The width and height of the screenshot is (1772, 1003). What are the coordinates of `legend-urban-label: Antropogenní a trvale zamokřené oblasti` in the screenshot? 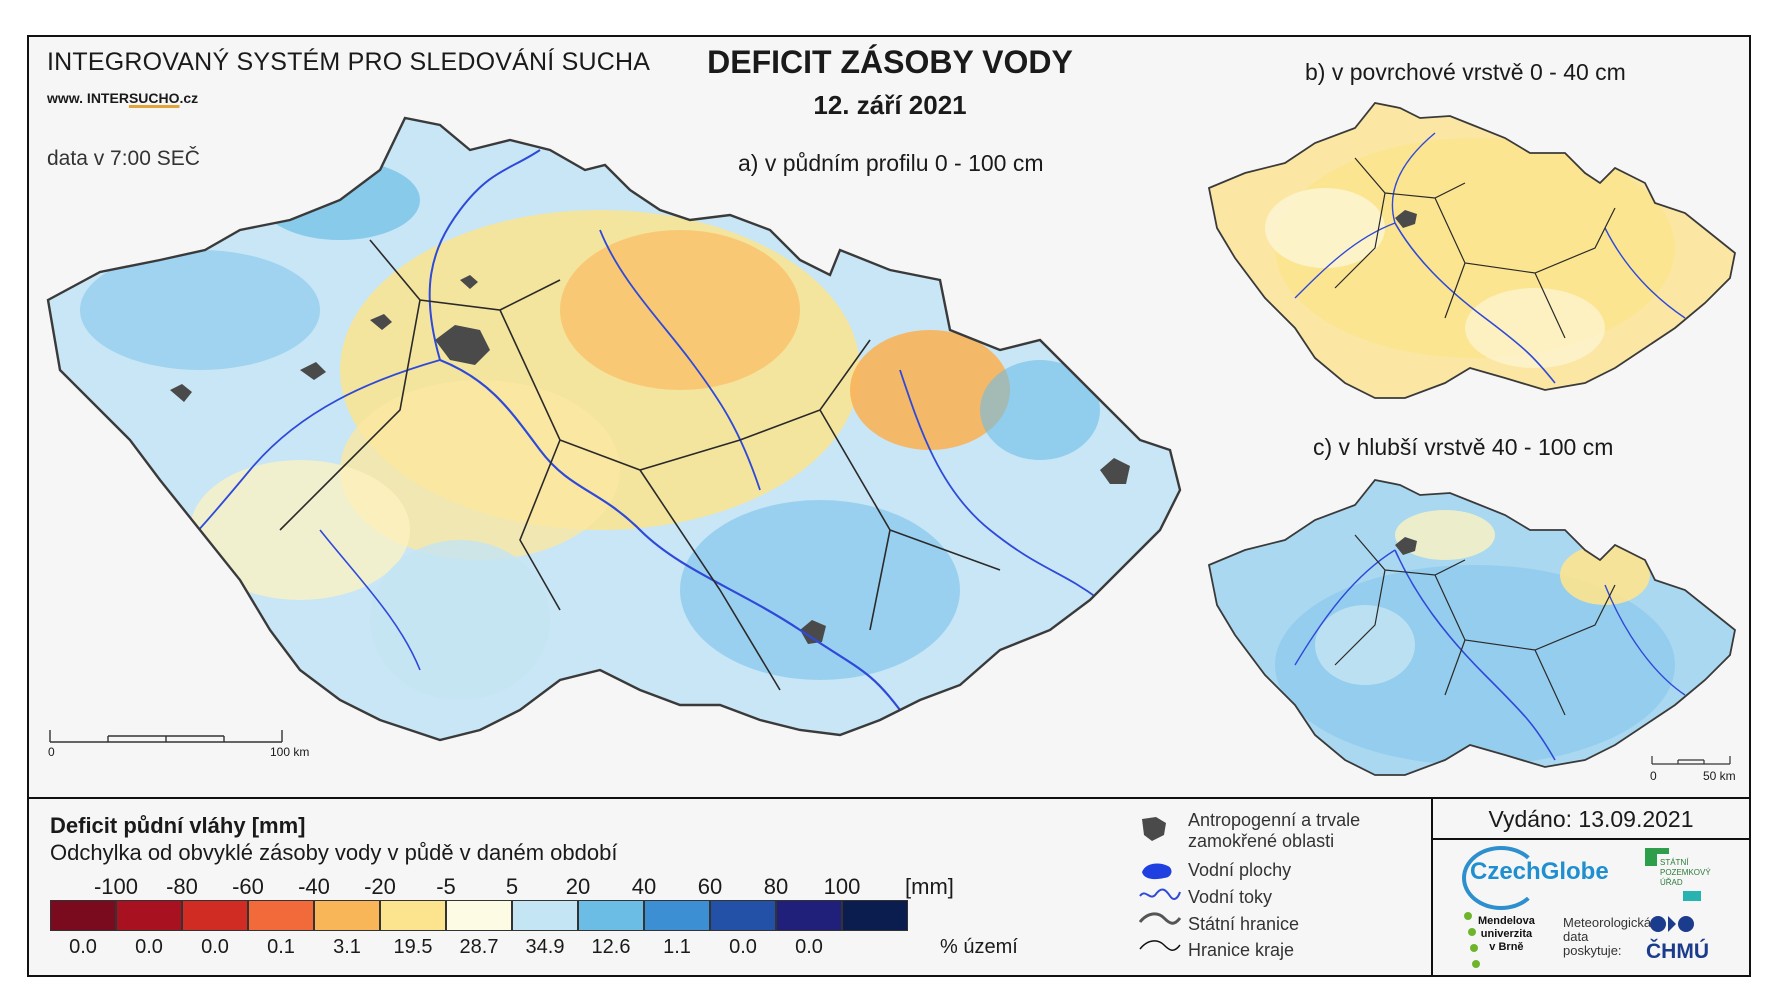 It's located at (1274, 830).